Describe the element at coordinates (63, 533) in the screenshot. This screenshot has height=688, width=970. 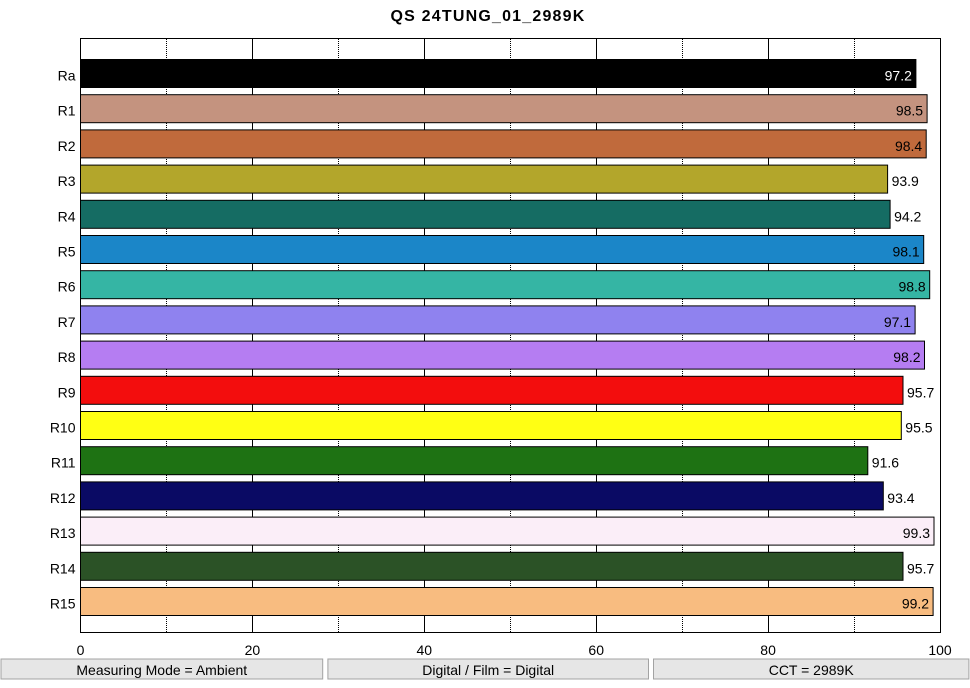
I see `svg-text: R13` at that location.